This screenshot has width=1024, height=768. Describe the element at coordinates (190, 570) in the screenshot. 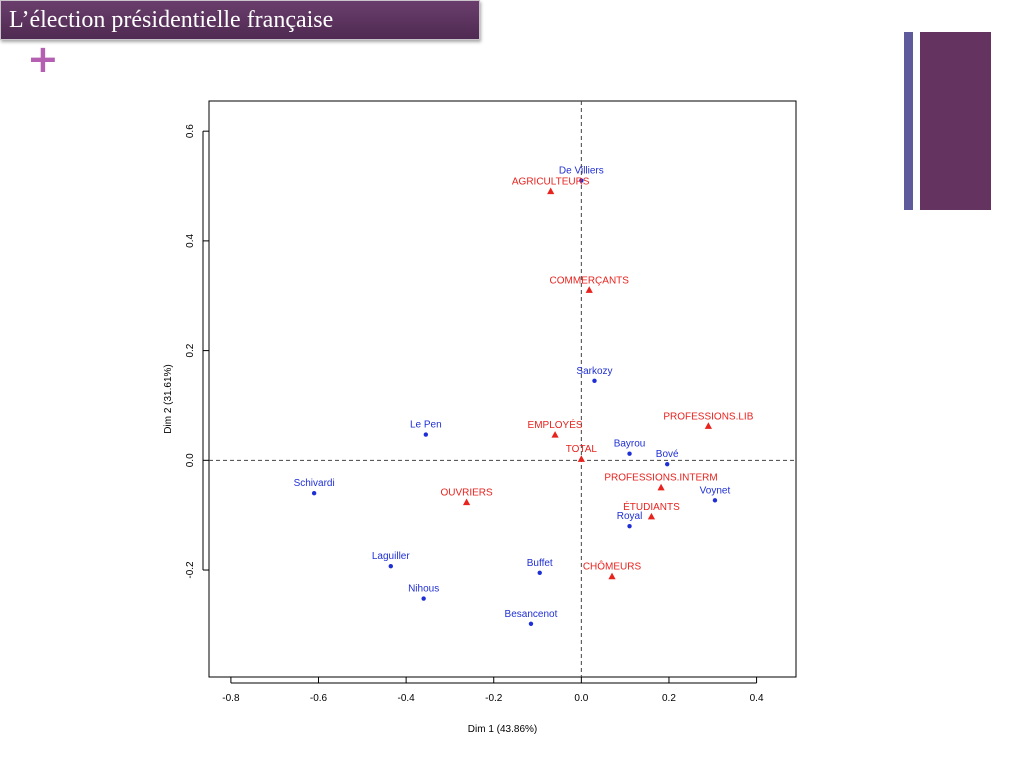

I see `y-tick-label: -0.2` at that location.